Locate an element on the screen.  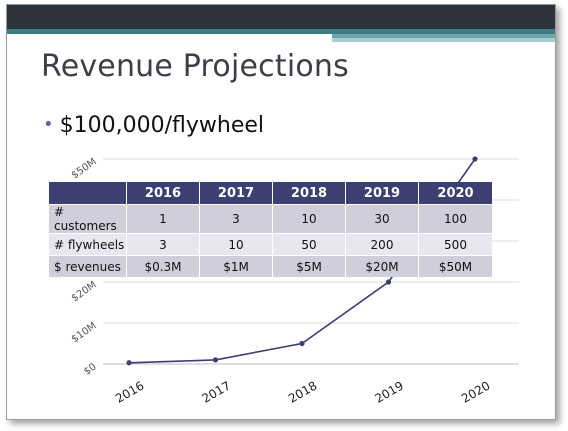
table-row-label: $ revenues is located at coordinates (88, 266).